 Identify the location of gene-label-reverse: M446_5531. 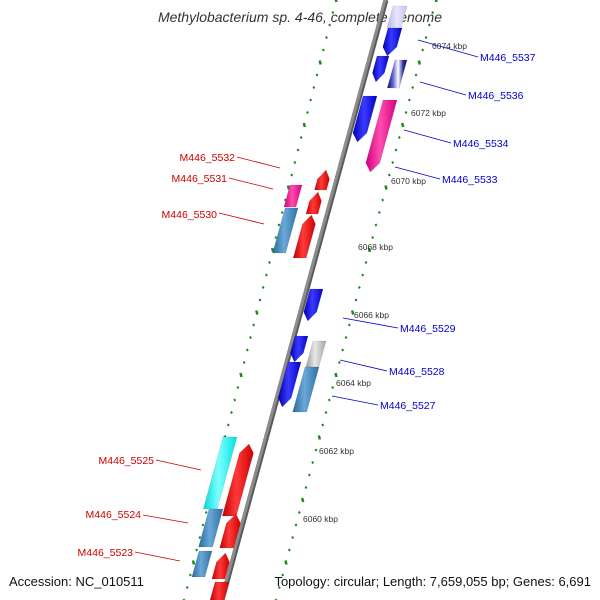
(200, 179).